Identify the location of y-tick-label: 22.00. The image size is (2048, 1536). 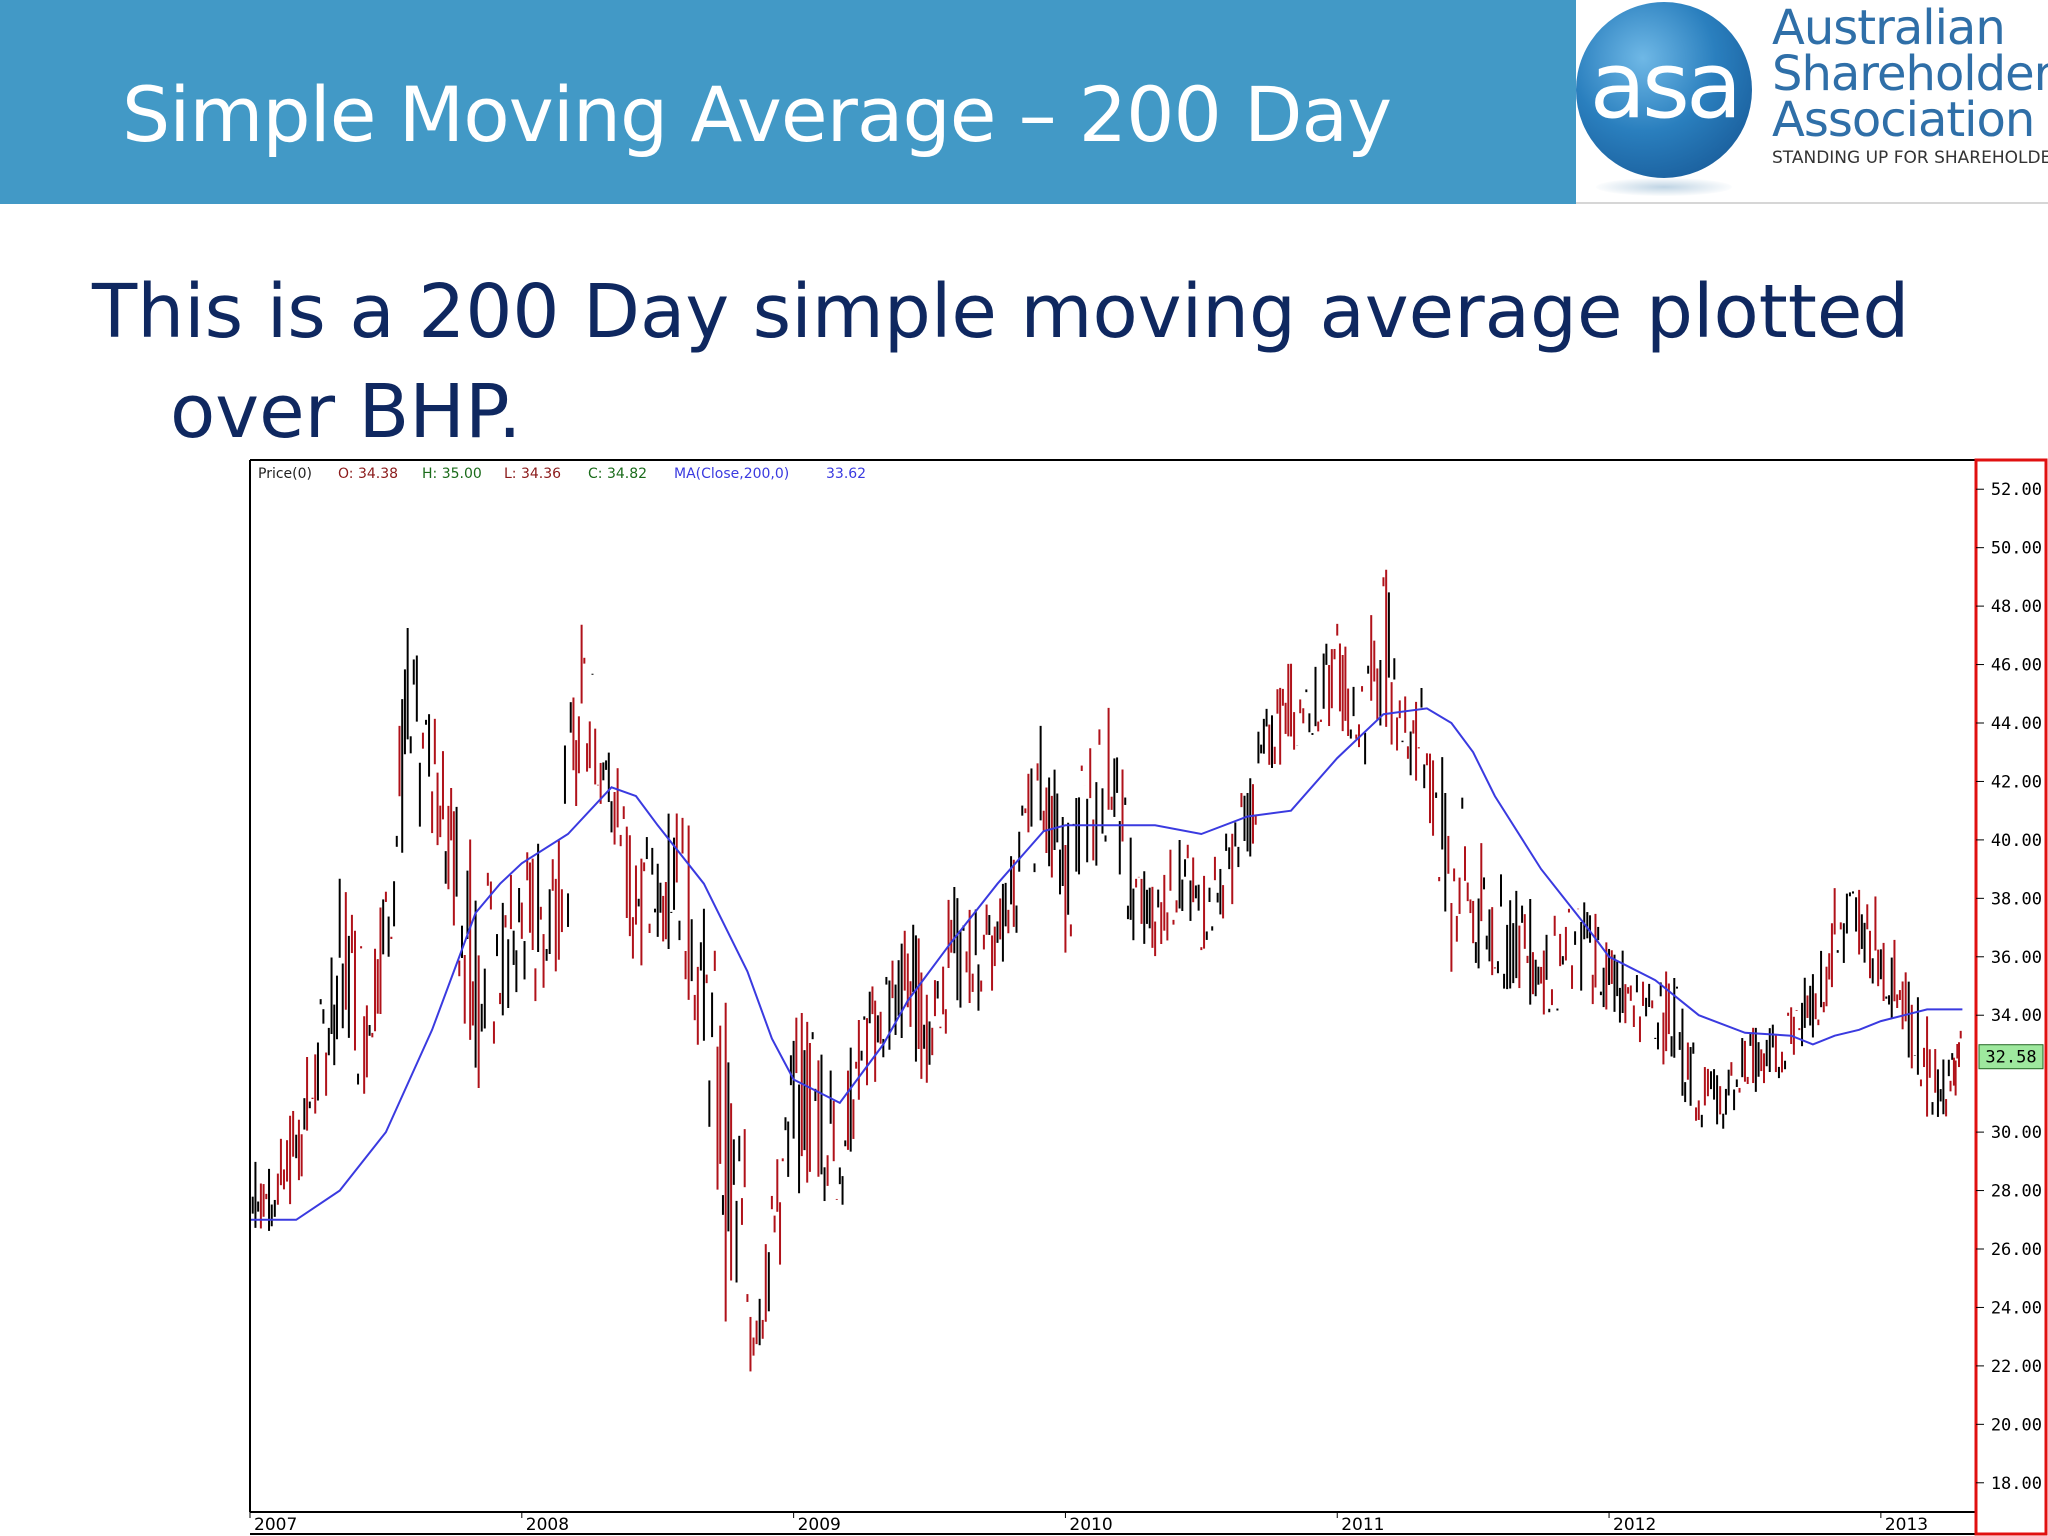
(2016, 1367).